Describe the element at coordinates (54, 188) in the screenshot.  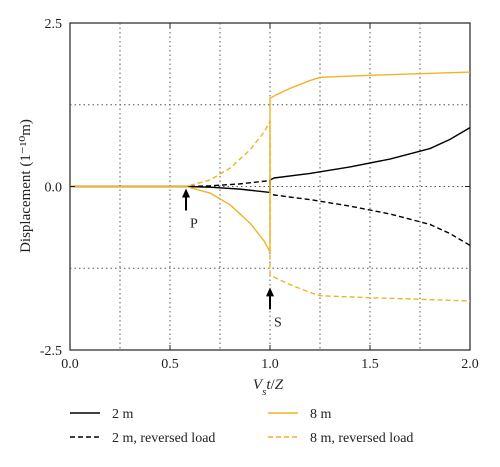
I see `y-tick-label: 0.0` at that location.